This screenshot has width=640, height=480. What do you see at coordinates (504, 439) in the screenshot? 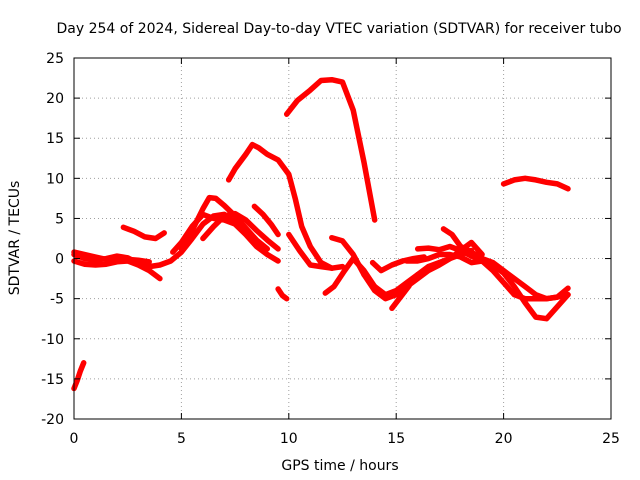
I see `x-tick-label: 20` at bounding box center [504, 439].